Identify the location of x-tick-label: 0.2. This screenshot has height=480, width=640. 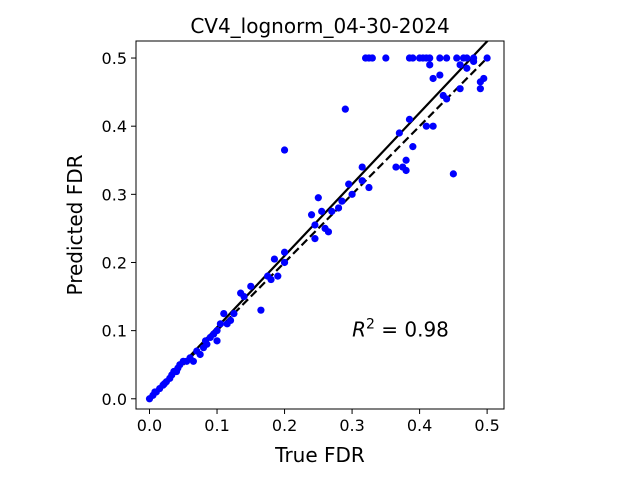
(284, 425).